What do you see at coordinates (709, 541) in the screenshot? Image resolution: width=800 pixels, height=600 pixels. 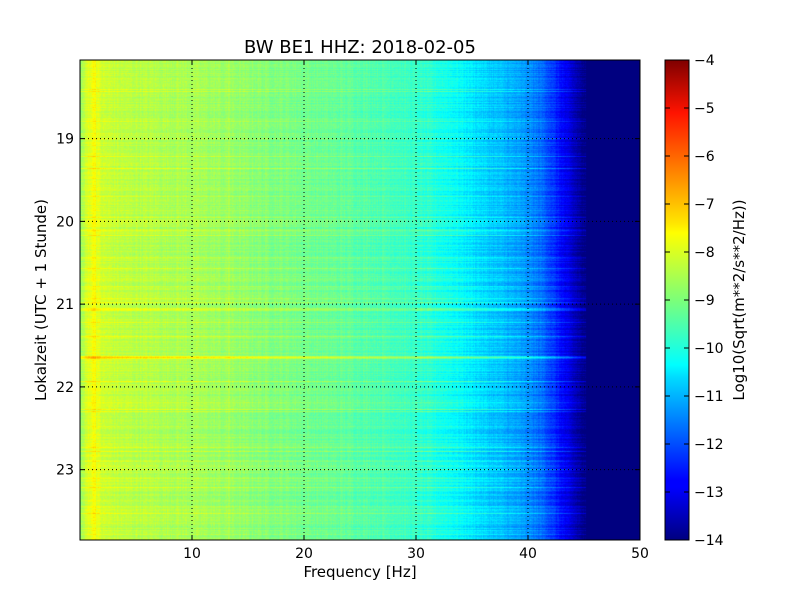 I see `colorbar-tick-label: −14` at bounding box center [709, 541].